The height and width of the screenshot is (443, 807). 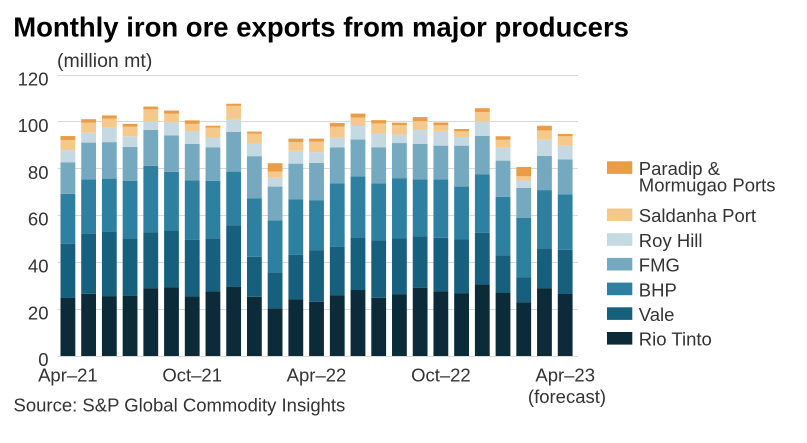 I want to click on svg-text: 40, so click(x=38, y=266).